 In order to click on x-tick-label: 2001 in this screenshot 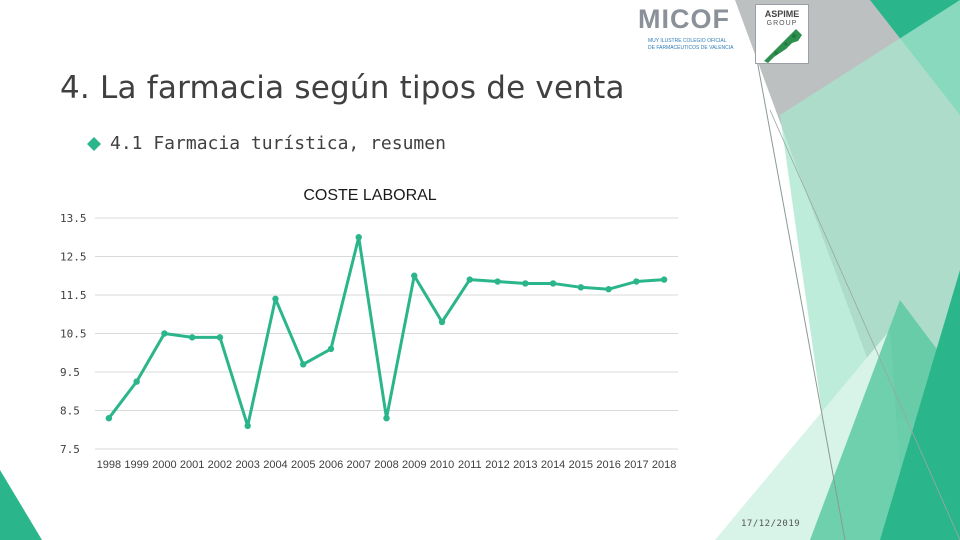, I will do `click(192, 465)`.